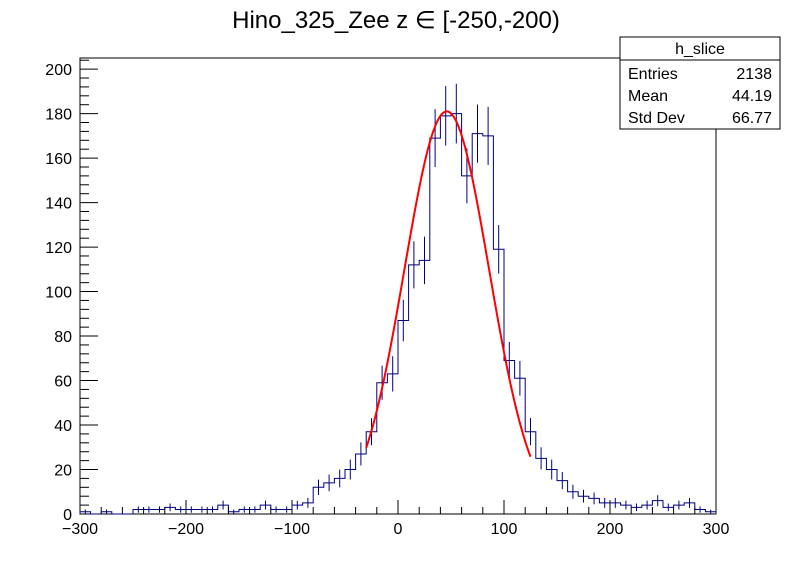 The image size is (796, 572). I want to click on y-tick-label: 140, so click(58, 204).